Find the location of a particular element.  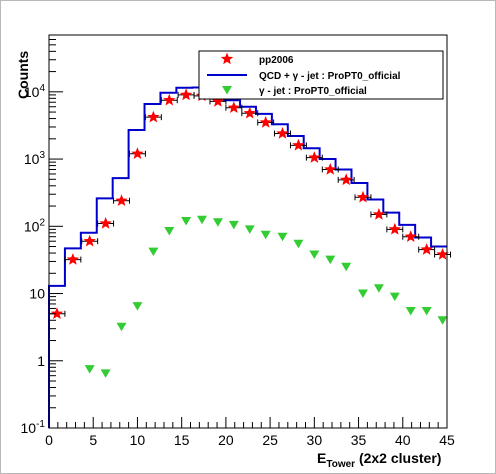

y-tick-label: 1 is located at coordinates (41, 361).